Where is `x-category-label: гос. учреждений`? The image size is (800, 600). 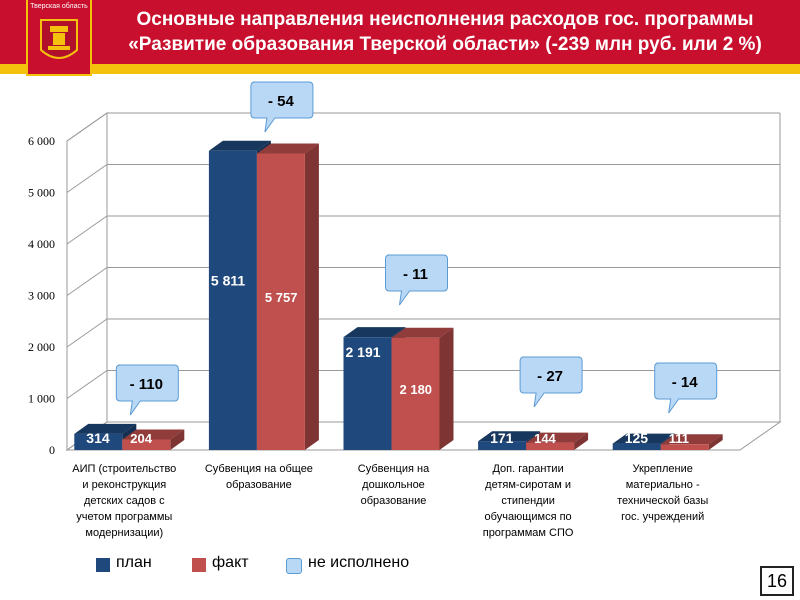
x-category-label: гос. учреждений is located at coordinates (662, 517).